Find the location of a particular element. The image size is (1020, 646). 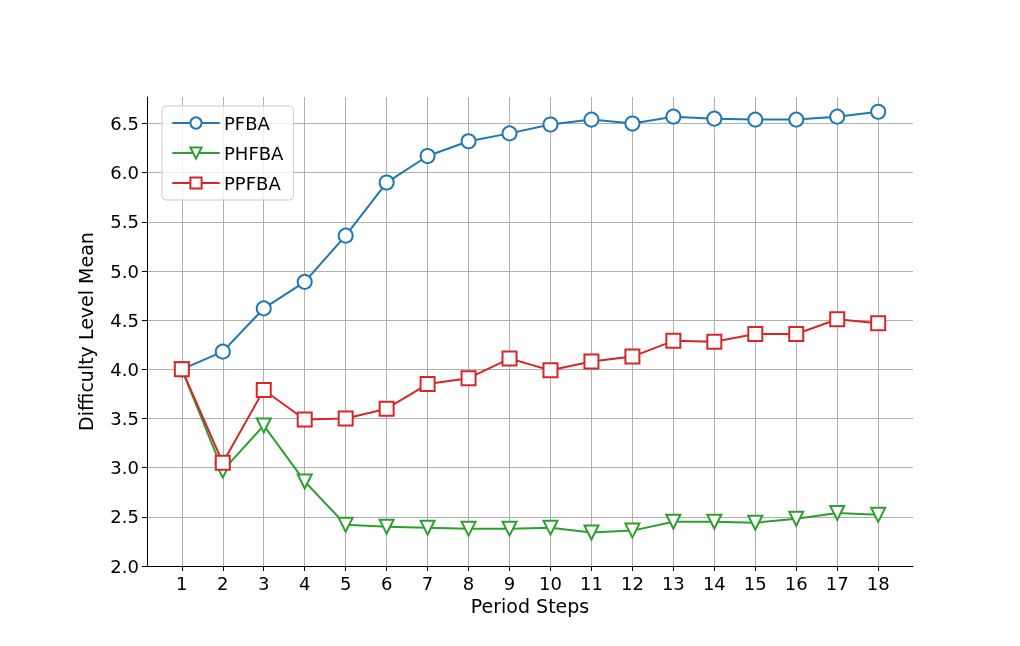

x-tick-label: 5 is located at coordinates (345, 583).